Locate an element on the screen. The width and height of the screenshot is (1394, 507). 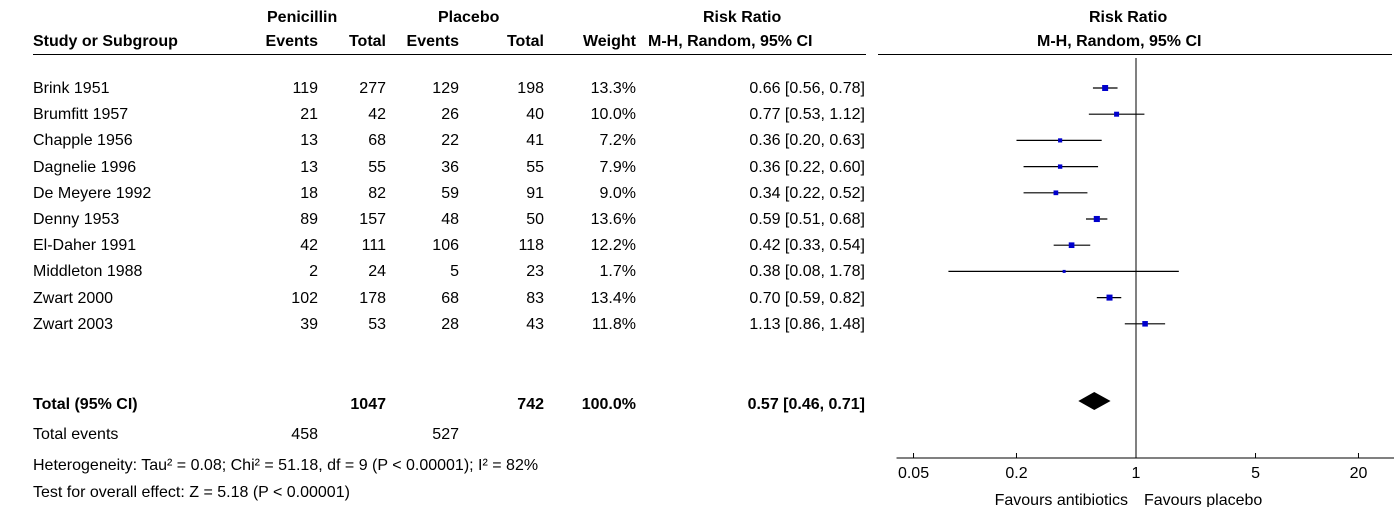
study-ci: 0.66 [0.56, 0.78] is located at coordinates (807, 88).